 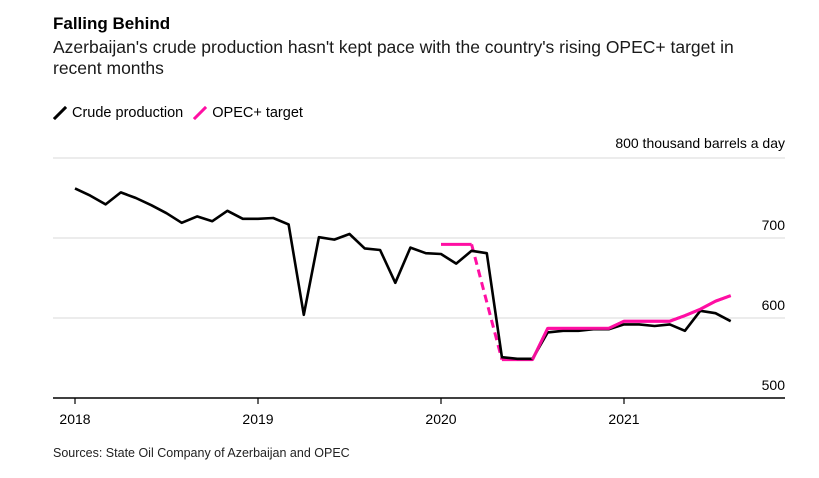 What do you see at coordinates (257, 419) in the screenshot?
I see `x-tick-label: 2019` at bounding box center [257, 419].